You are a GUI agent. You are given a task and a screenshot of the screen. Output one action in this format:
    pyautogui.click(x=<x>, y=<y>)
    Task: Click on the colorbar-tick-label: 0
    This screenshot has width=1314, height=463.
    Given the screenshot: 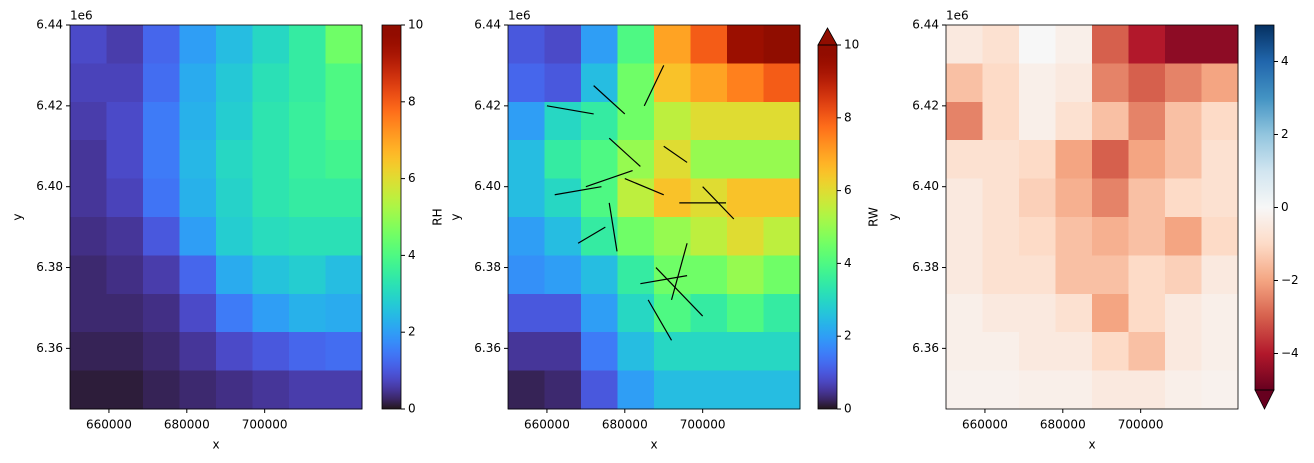 What is the action you would take?
    pyautogui.click(x=1285, y=207)
    